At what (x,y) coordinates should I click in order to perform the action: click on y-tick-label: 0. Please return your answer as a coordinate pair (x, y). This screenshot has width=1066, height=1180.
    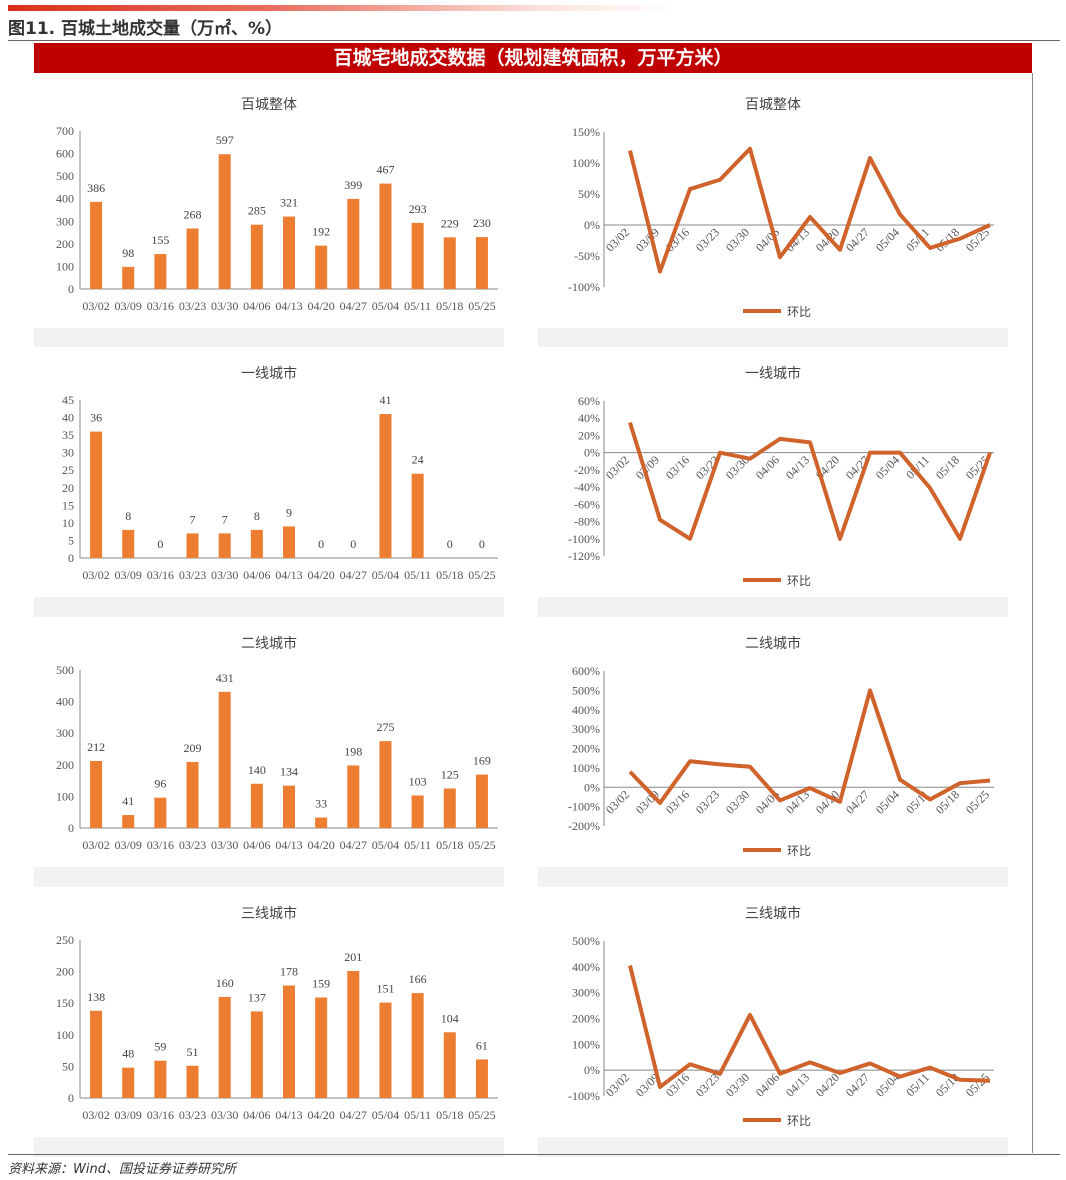
    Looking at the image, I should click on (71, 828).